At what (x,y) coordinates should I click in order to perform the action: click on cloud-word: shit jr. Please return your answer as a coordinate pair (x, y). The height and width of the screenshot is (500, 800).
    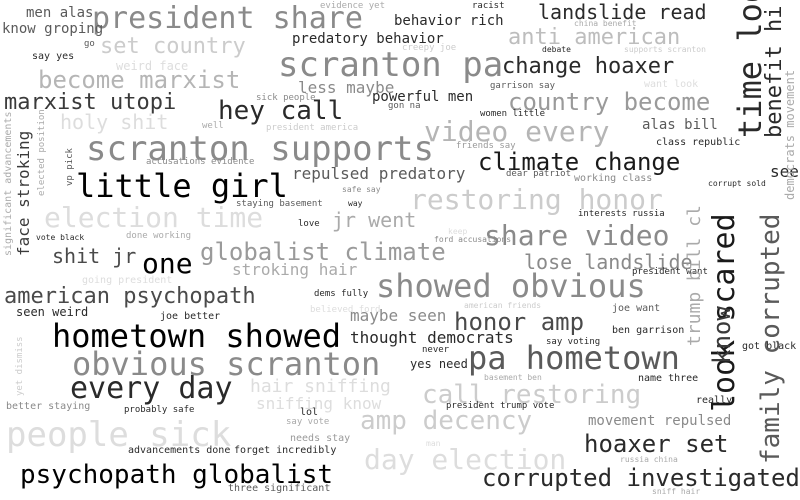
    Looking at the image, I should click on (94, 256).